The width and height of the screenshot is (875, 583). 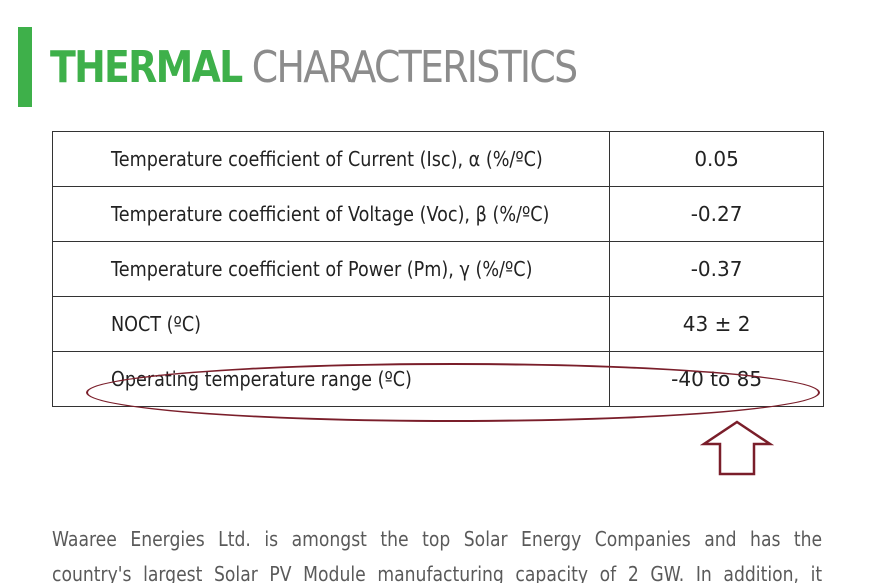 What do you see at coordinates (25, 67) in the screenshot?
I see `section-accent-bar` at bounding box center [25, 67].